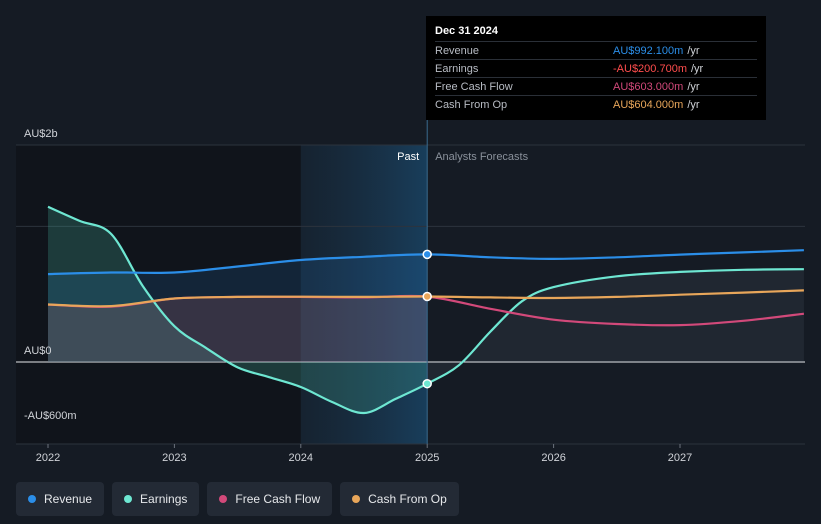 This screenshot has width=821, height=524. I want to click on tooltip-label: Revenue, so click(457, 50).